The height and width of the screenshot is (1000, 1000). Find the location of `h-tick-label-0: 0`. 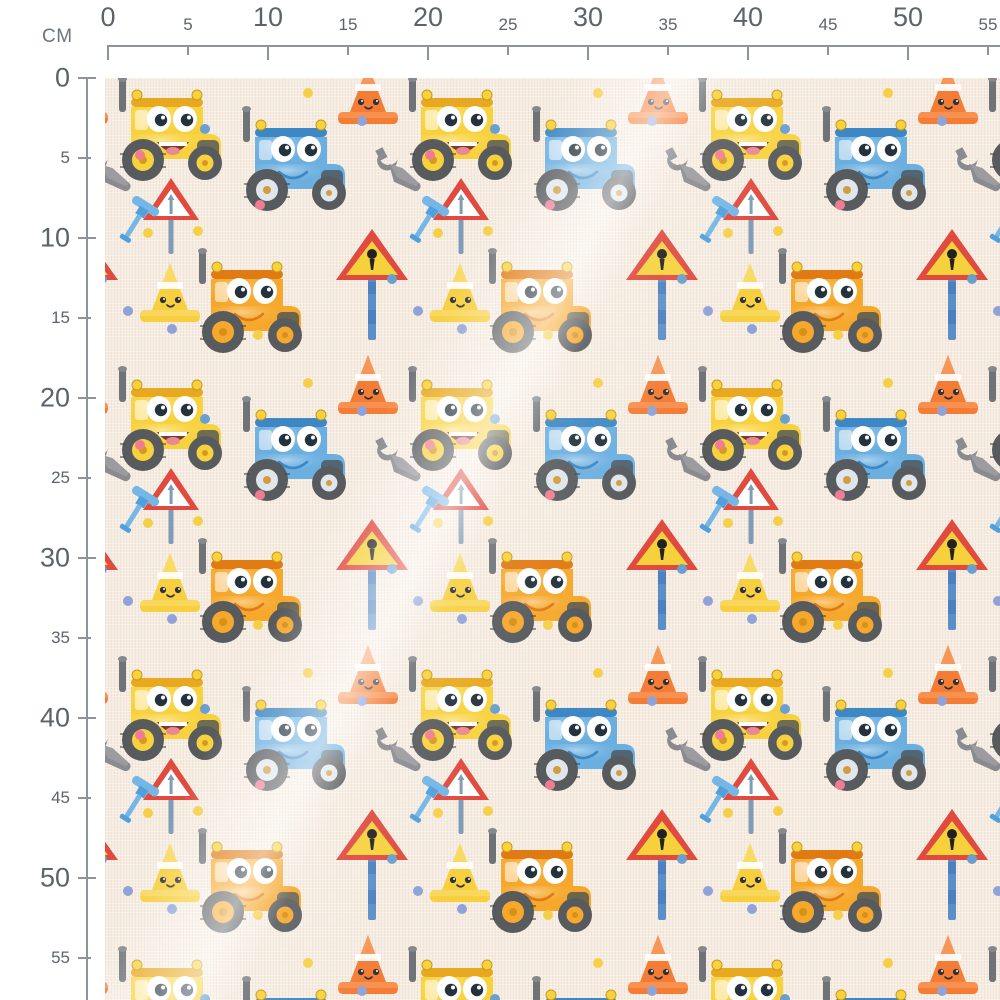

h-tick-label-0: 0 is located at coordinates (108, 17).